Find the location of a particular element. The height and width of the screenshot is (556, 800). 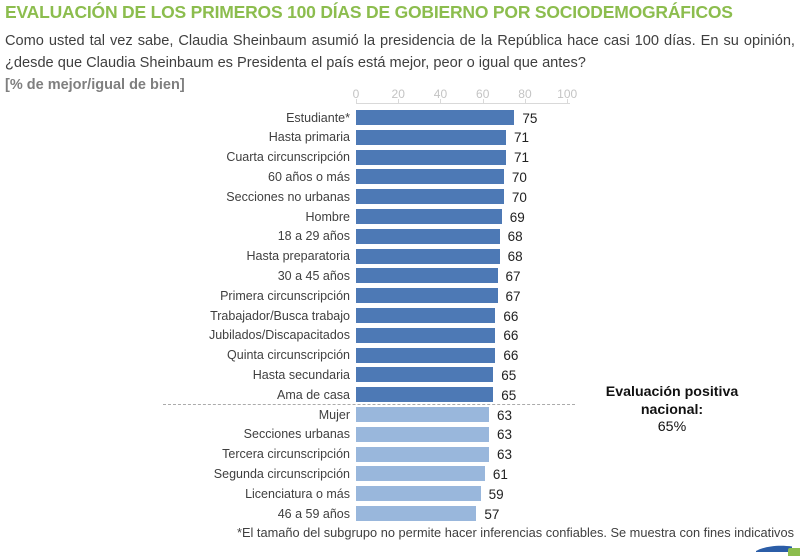

logo-swoosh-icon is located at coordinates (774, 548).